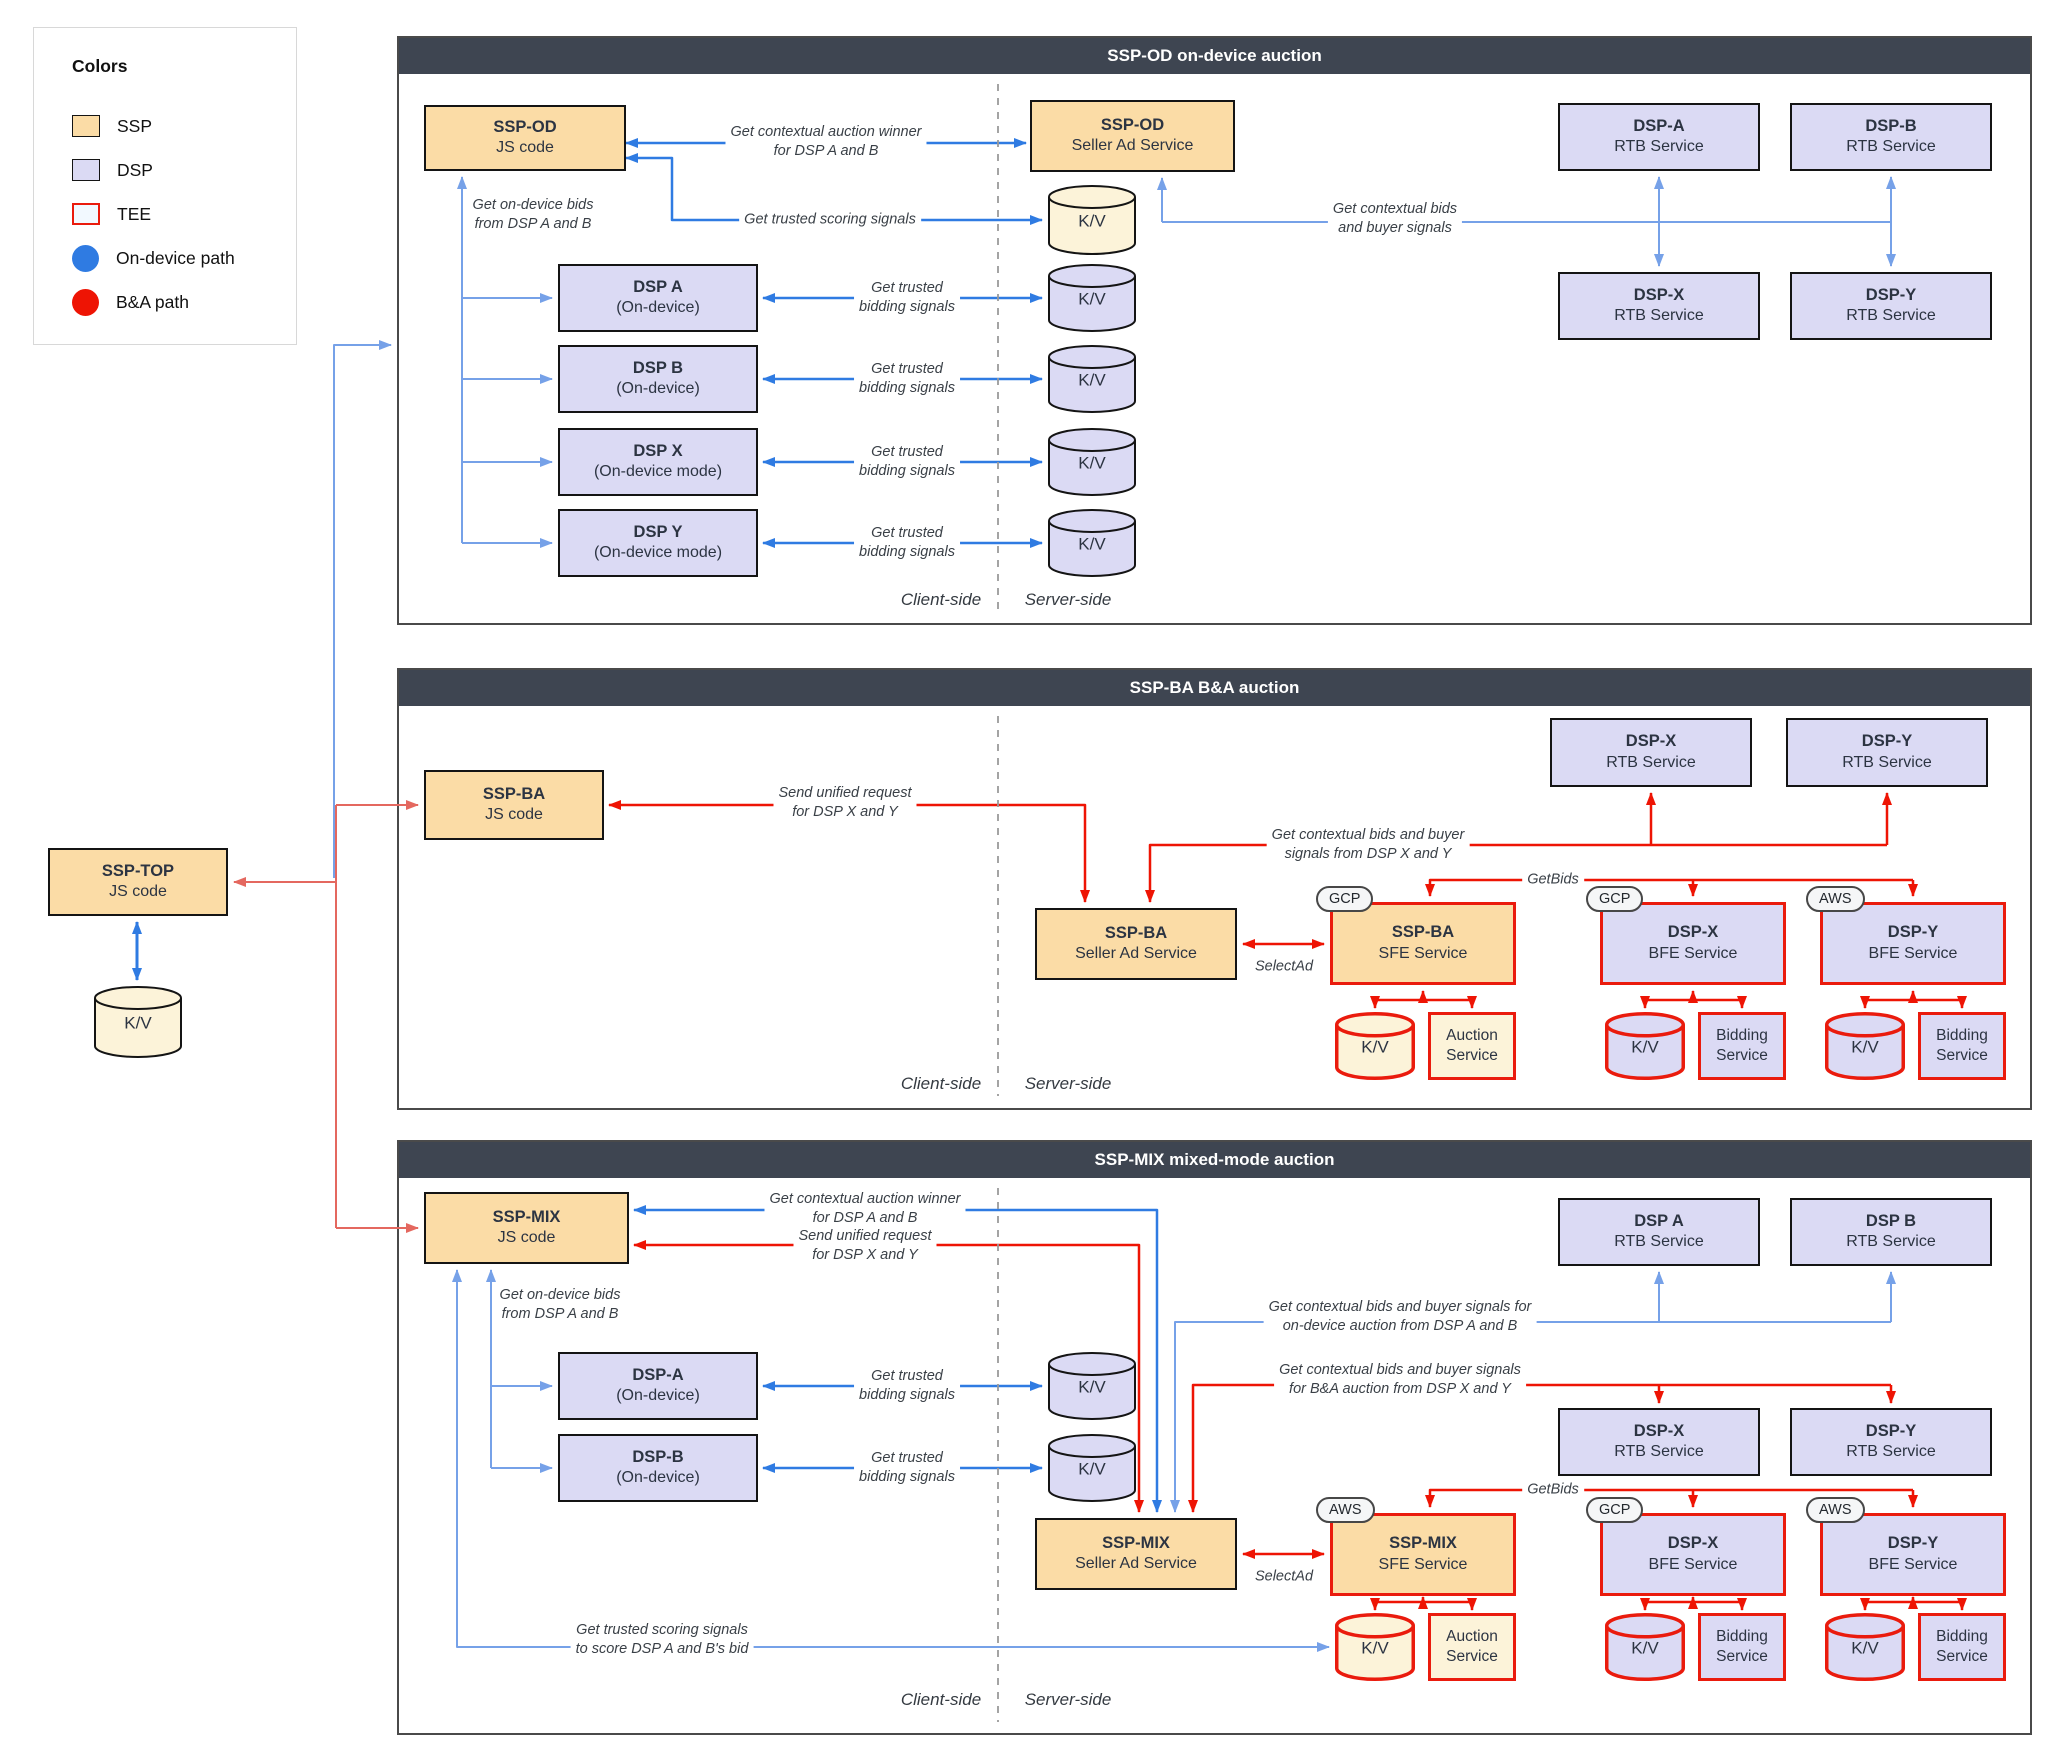 This screenshot has width=2048, height=1751. I want to click on cloud-provider-badge: AWS, so click(1835, 899).